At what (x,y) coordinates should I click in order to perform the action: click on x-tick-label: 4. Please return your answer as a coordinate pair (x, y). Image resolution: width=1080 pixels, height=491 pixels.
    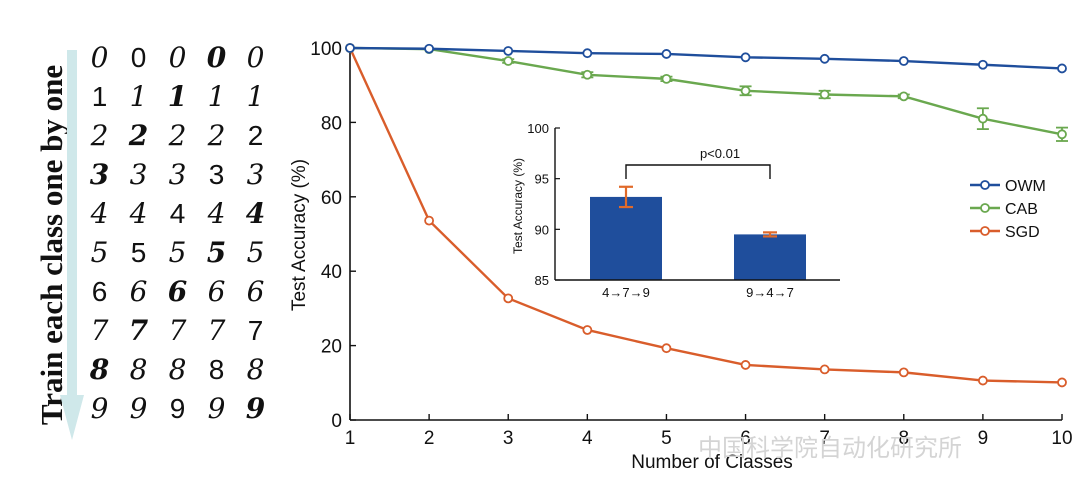
    Looking at the image, I should click on (587, 438).